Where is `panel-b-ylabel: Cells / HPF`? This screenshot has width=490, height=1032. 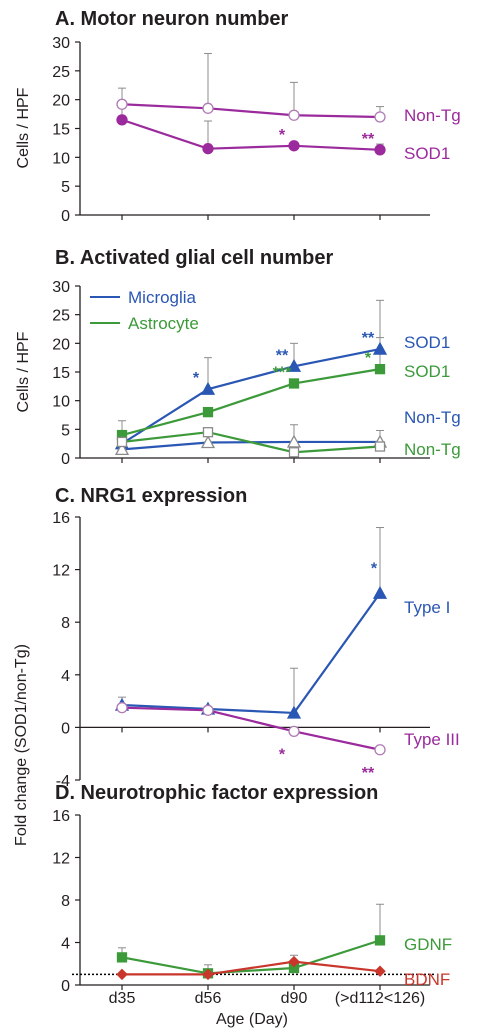
panel-b-ylabel: Cells / HPF is located at coordinates (23, 371).